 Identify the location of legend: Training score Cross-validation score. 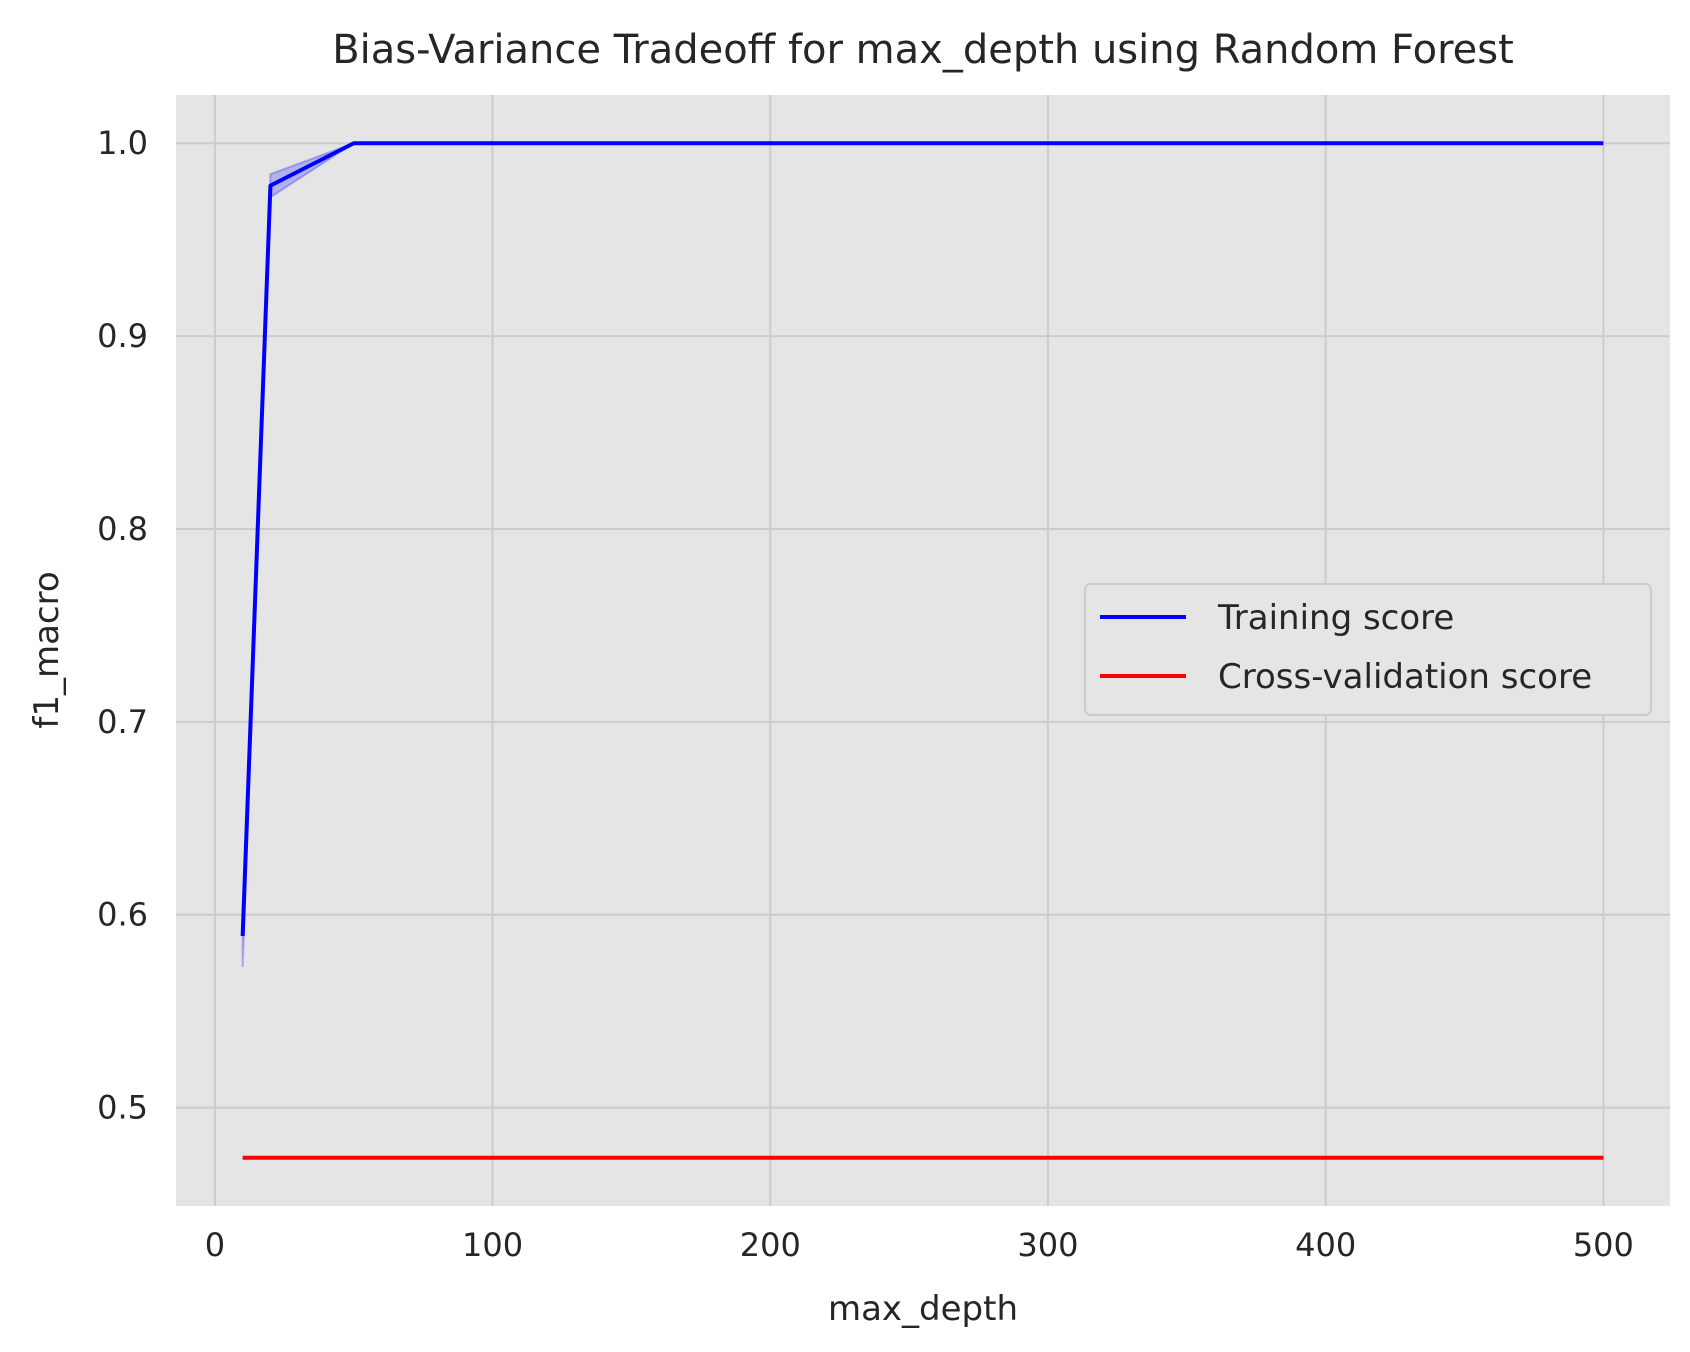
(1368, 649).